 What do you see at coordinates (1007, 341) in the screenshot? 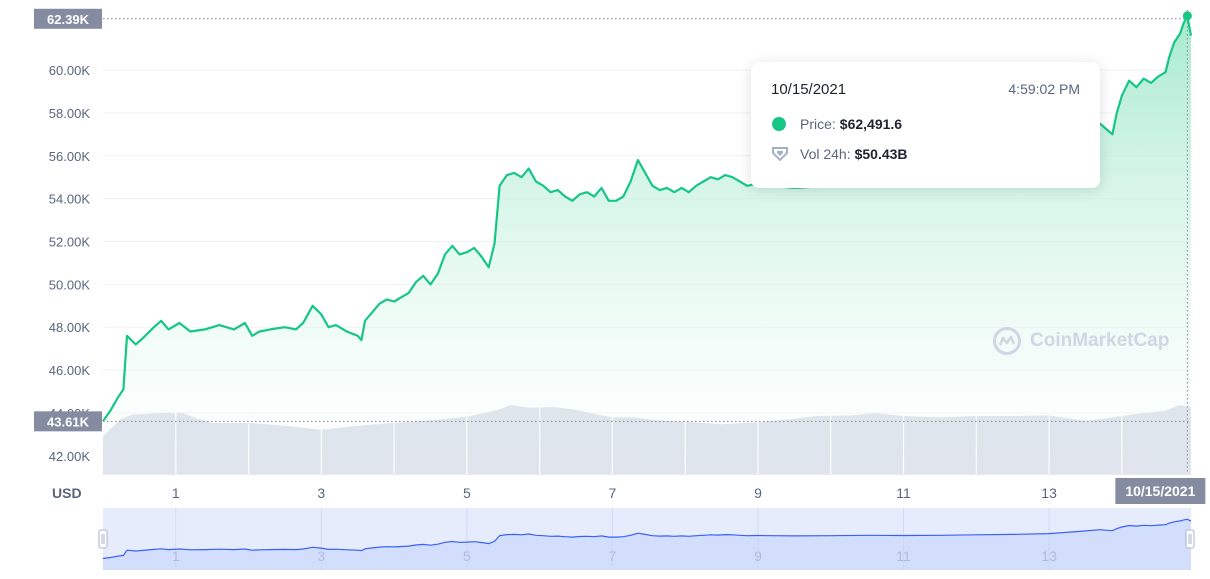
I see `coinmarketcap-logo-icon` at bounding box center [1007, 341].